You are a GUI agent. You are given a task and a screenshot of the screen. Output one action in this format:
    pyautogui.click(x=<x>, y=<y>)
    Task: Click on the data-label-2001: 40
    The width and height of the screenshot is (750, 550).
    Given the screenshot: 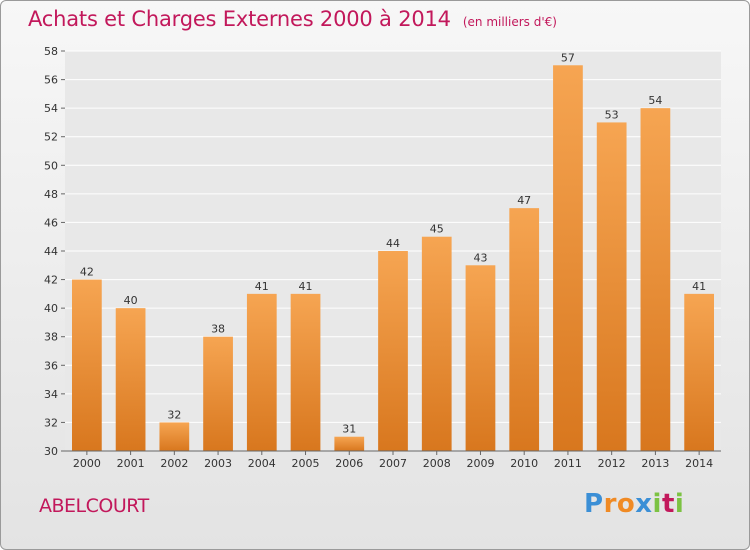 What is the action you would take?
    pyautogui.click(x=131, y=300)
    